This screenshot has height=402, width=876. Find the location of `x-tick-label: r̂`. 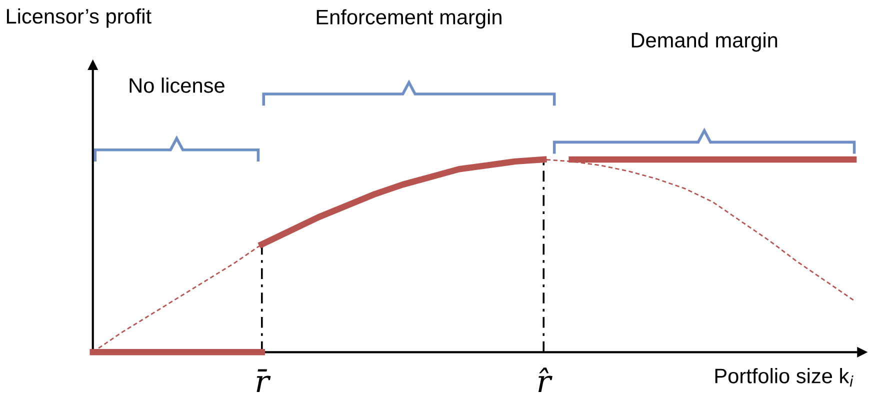

x-tick-label: r̂ is located at coordinates (545, 380).